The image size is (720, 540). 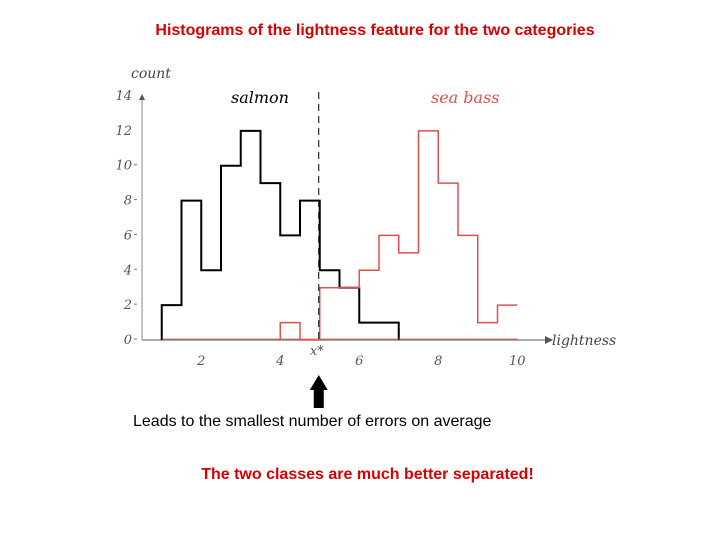 What do you see at coordinates (318, 391) in the screenshot?
I see `threshold-pointer-arrow` at bounding box center [318, 391].